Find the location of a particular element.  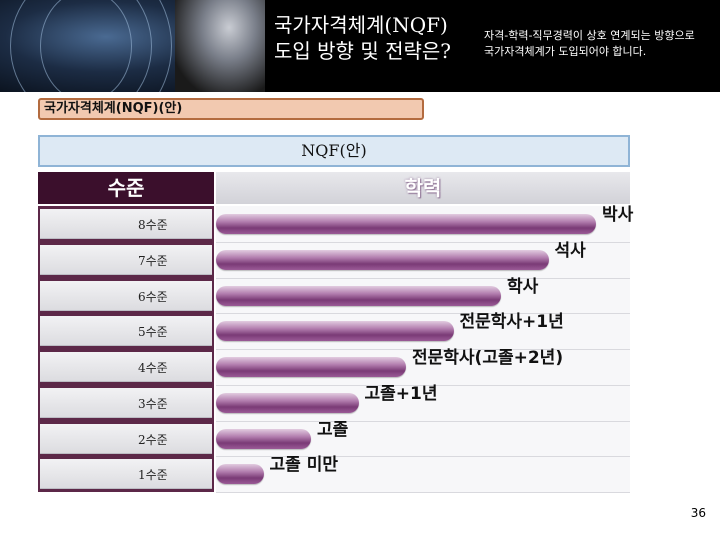

level-column: 8수준 7수준 6수준 5수준 4수준 3수준 2수준 1수준 is located at coordinates (126, 349).